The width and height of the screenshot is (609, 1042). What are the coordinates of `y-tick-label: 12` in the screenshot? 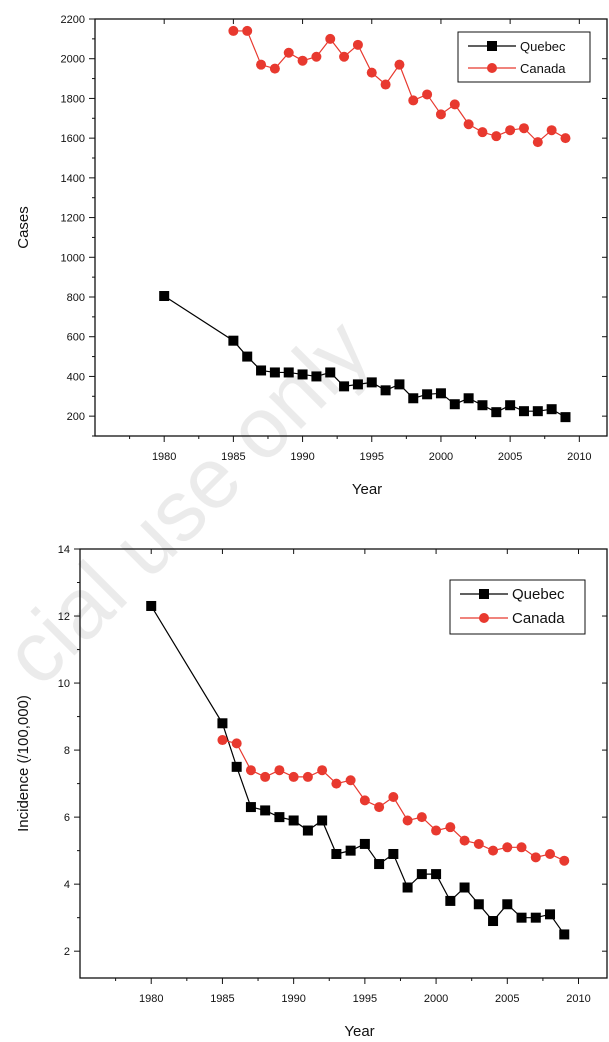 It's located at (64, 617).